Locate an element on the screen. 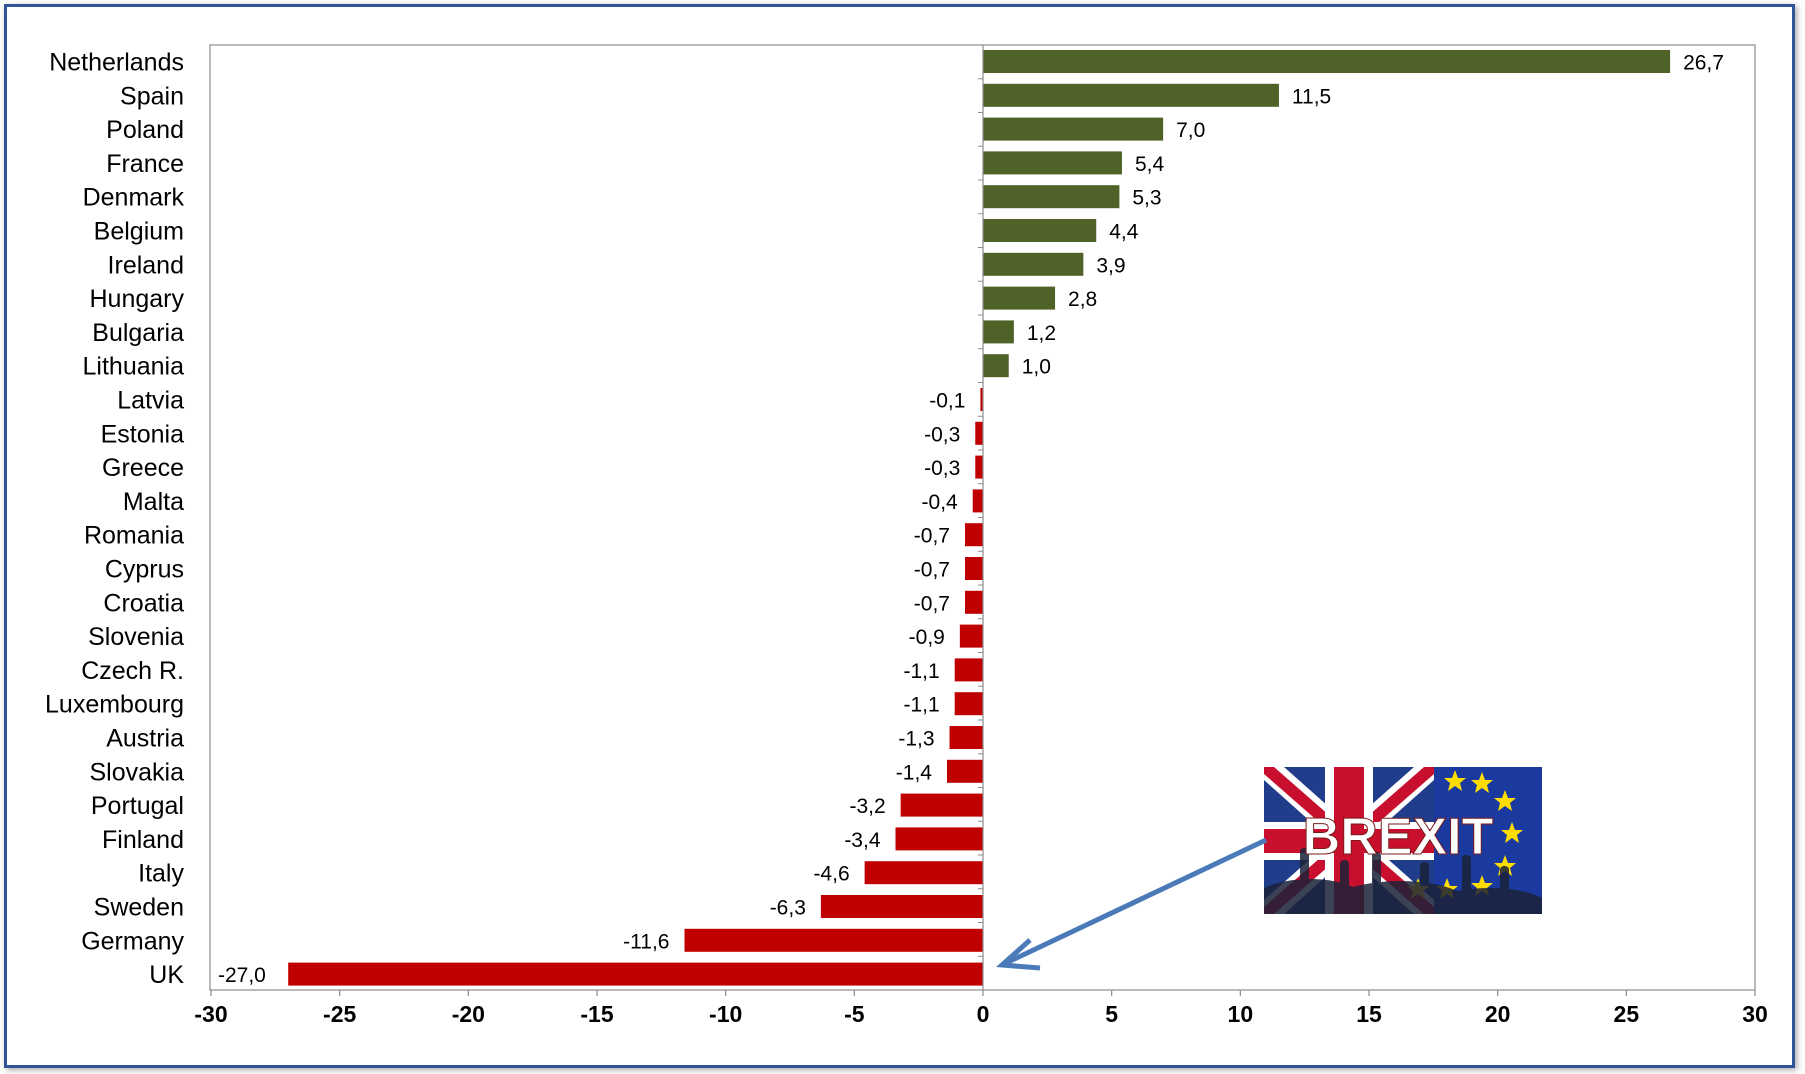  value-label-portugal: -3,2 is located at coordinates (867, 806).